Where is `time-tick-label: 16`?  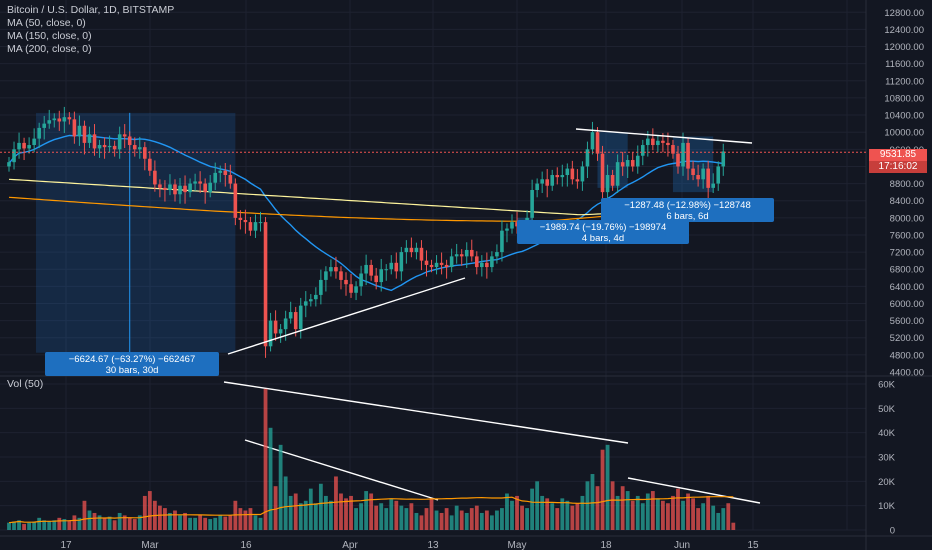
time-tick-label: 16 is located at coordinates (246, 545).